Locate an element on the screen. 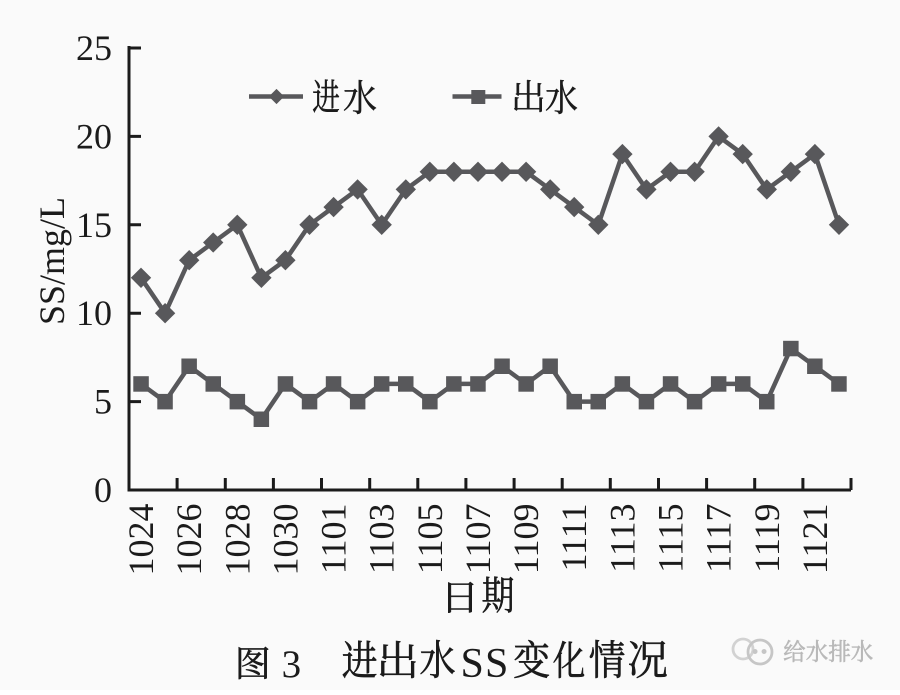 This screenshot has height=695, width=900. svg-text: 1109 is located at coordinates (526, 539).